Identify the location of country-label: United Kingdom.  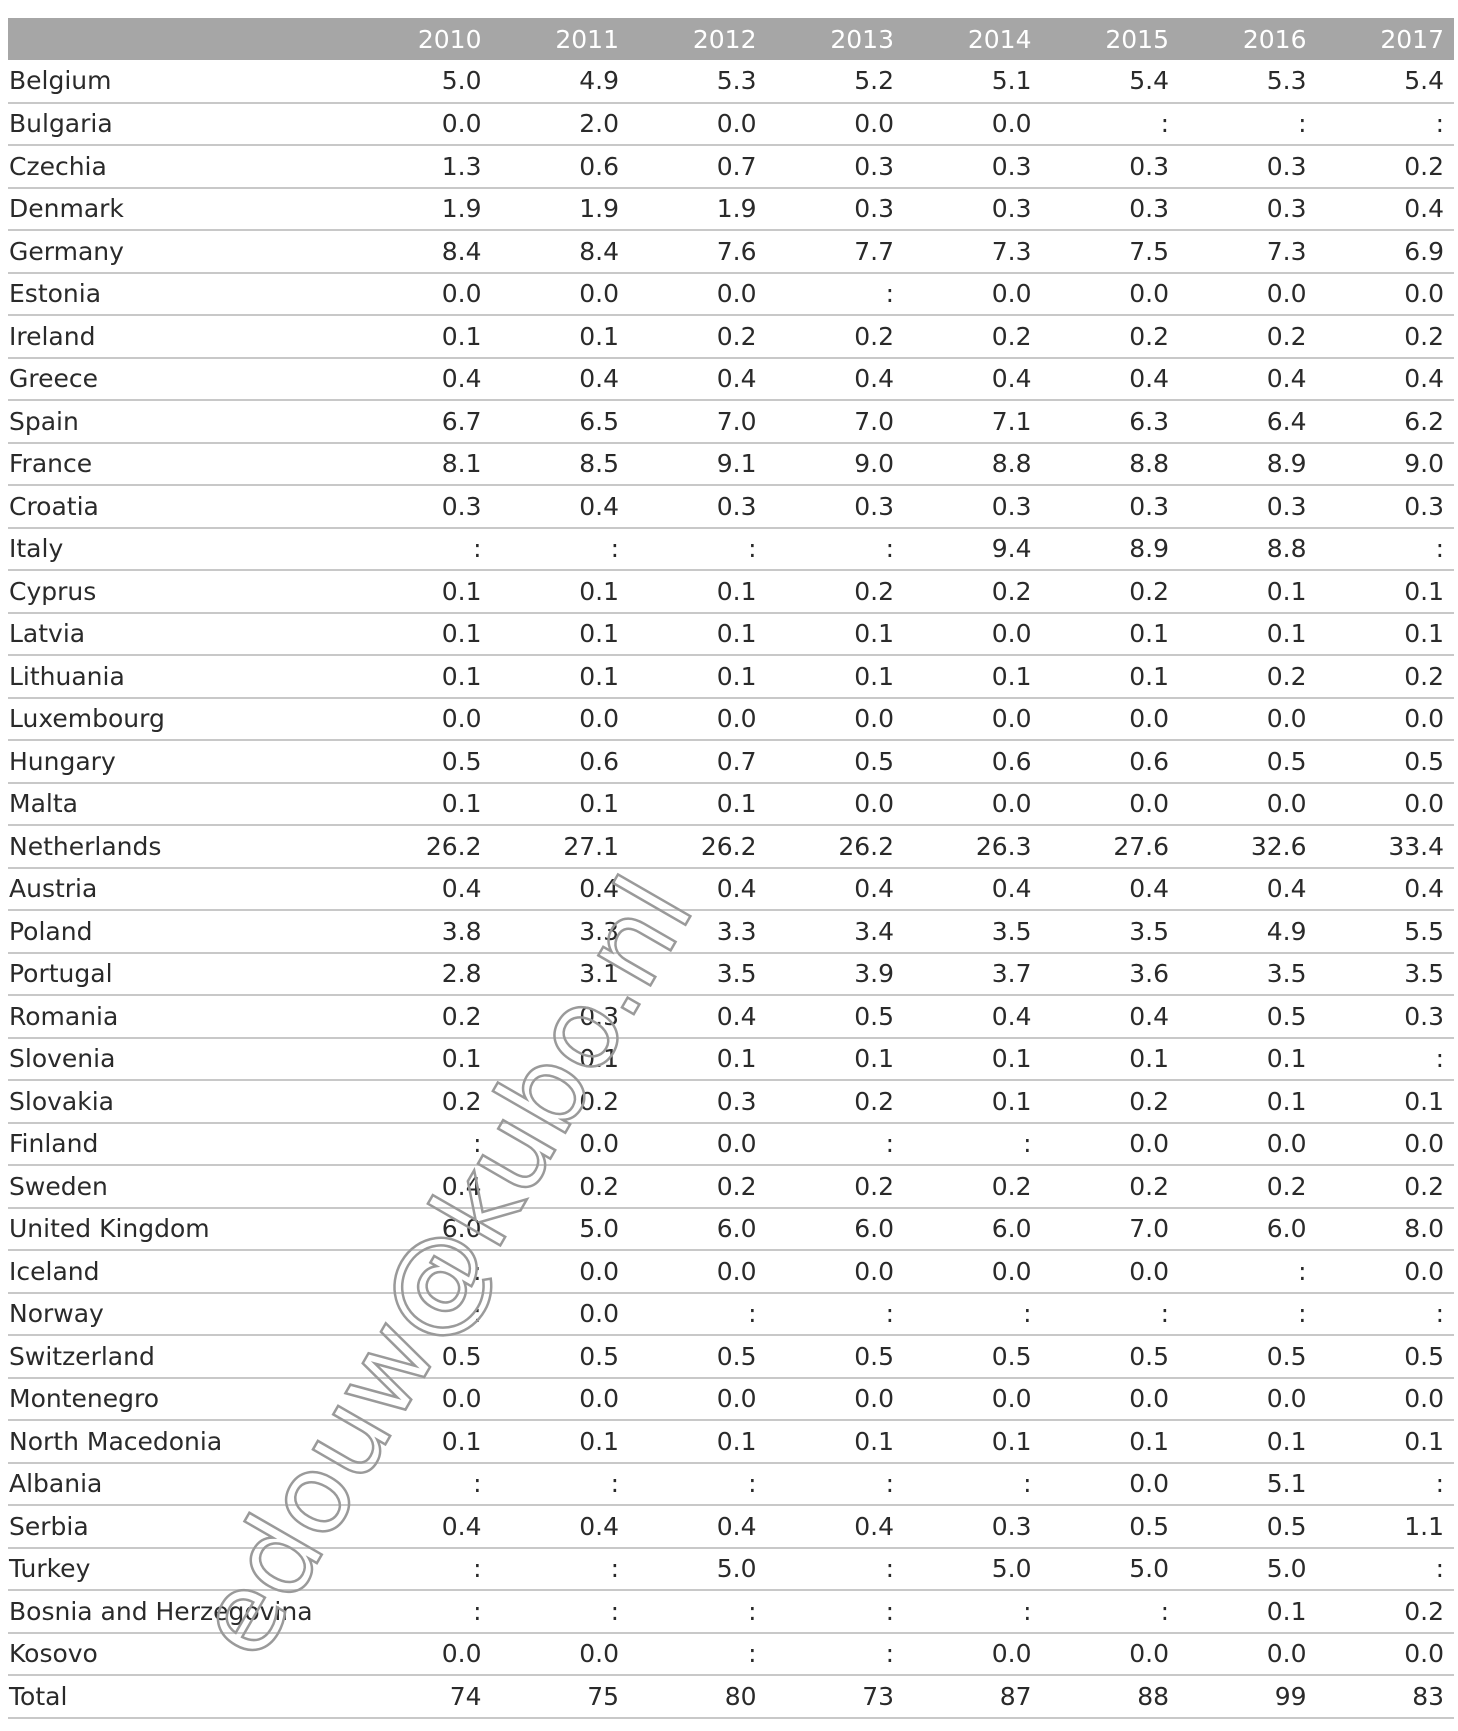
(181, 1229).